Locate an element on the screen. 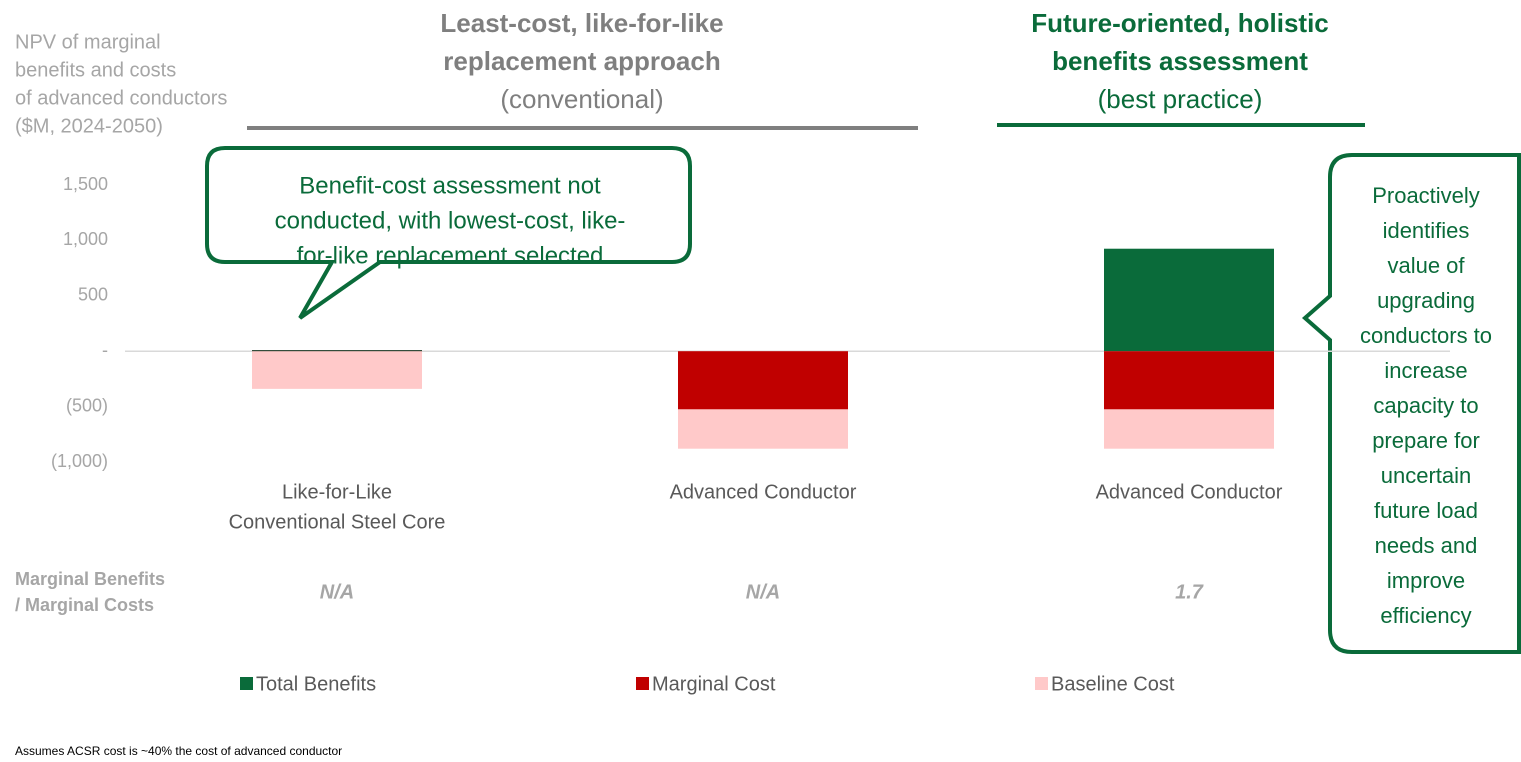  callout-text: future load is located at coordinates (1426, 510).